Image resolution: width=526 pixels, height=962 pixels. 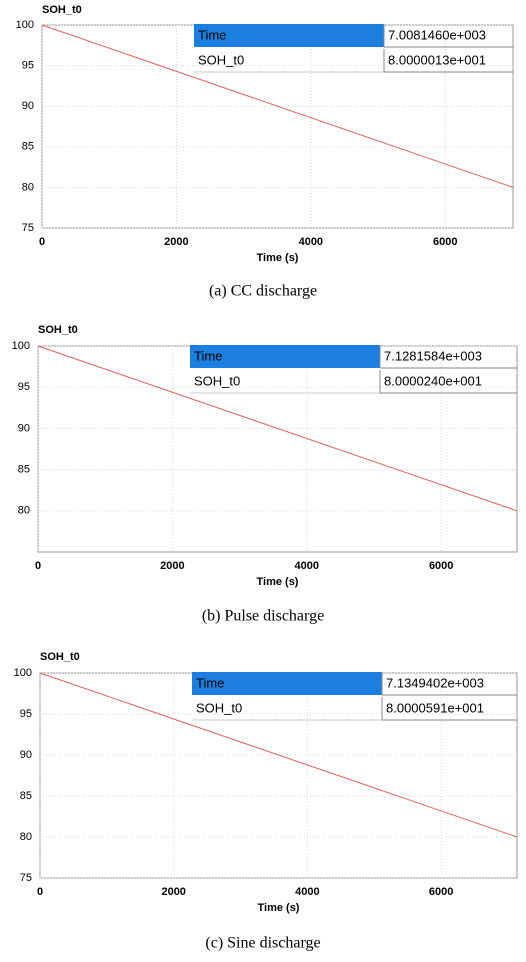 I want to click on readout-value: 7.1349402e+003, so click(x=435, y=682).